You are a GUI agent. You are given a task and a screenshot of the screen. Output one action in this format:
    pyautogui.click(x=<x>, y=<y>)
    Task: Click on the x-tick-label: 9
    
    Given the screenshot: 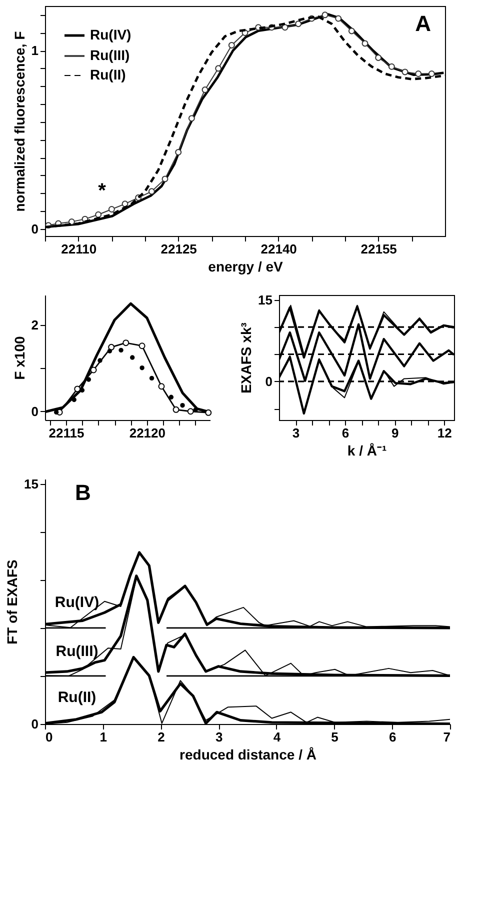 What is the action you would take?
    pyautogui.click(x=395, y=433)
    